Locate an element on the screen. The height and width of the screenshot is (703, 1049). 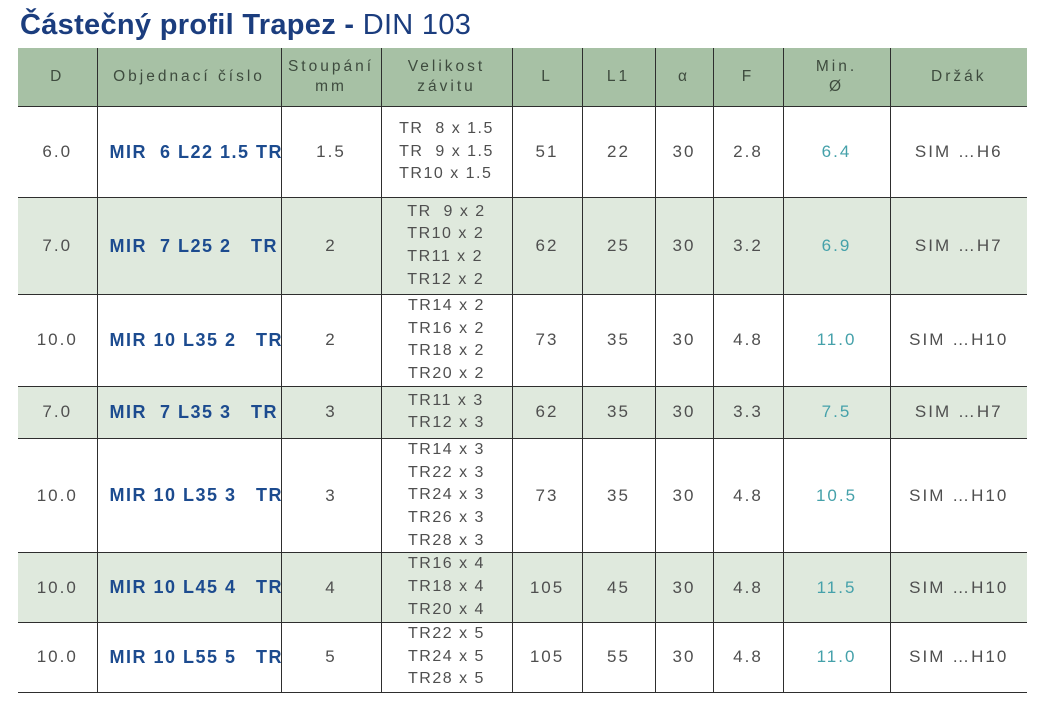
col-header-d: D is located at coordinates (58, 77).